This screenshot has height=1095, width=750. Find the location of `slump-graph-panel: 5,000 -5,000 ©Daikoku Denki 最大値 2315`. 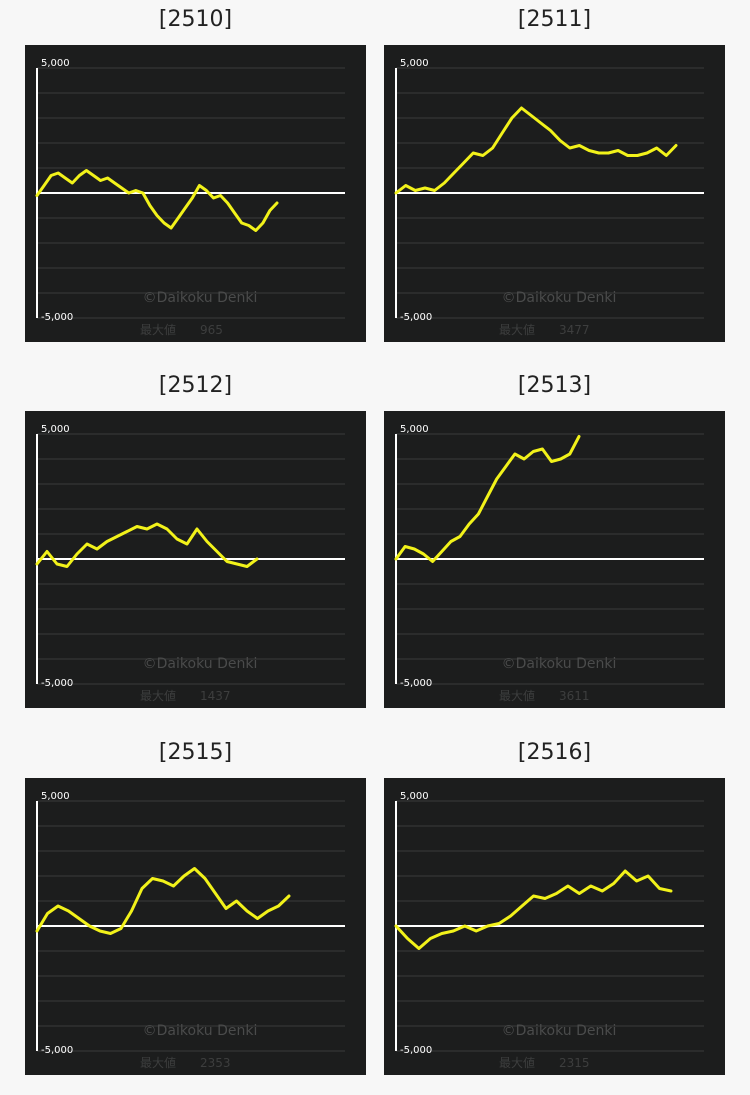

slump-graph-panel: 5,000 -5,000 ©Daikoku Denki 最大値 2315 is located at coordinates (554, 926).